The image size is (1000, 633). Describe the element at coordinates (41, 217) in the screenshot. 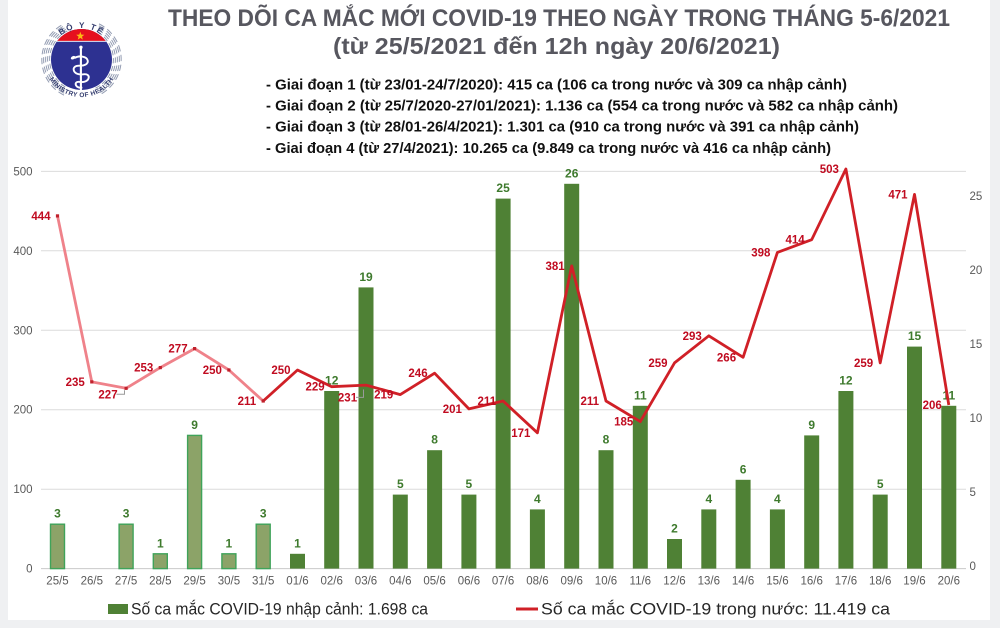

I see `svg-text: 444` at that location.